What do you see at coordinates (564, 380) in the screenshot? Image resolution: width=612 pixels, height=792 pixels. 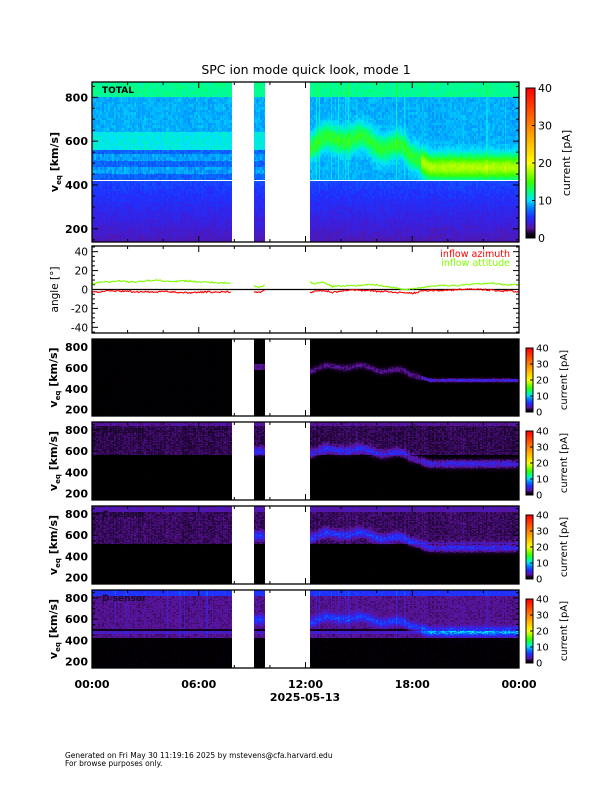 I see `panel-a-colorbar-label: current [pA]` at bounding box center [564, 380].